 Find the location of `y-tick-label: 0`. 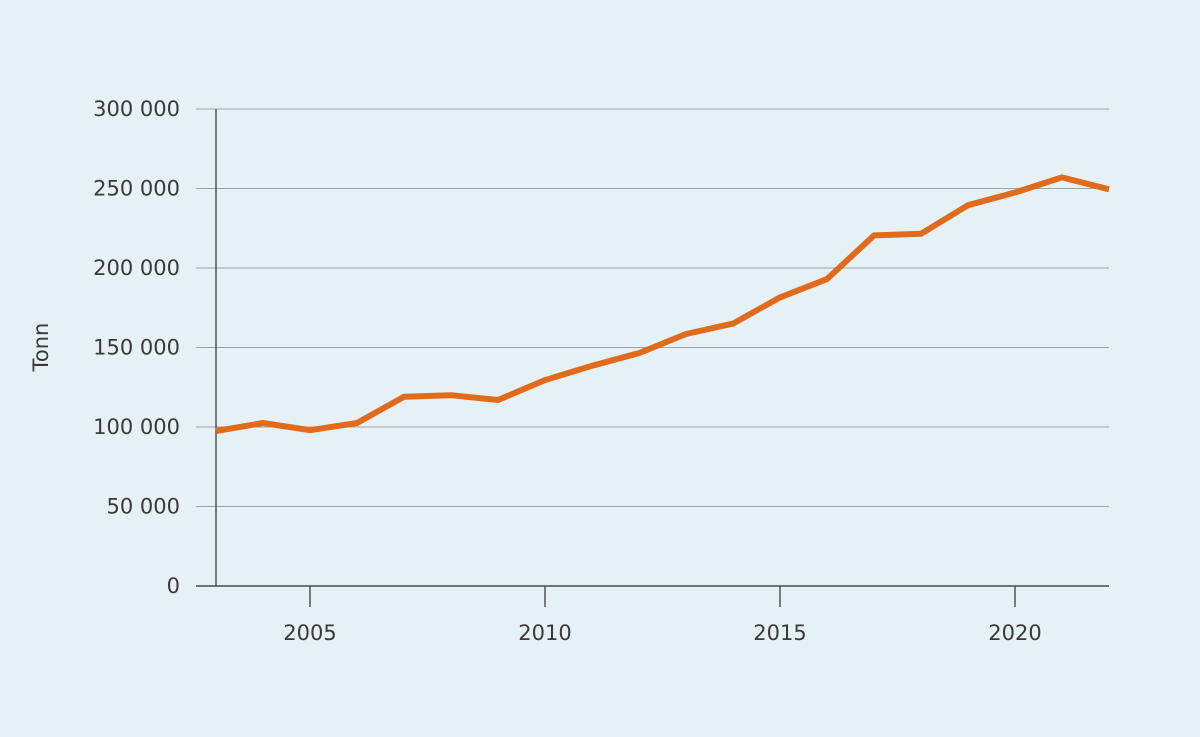

y-tick-label: 0 is located at coordinates (173, 586).